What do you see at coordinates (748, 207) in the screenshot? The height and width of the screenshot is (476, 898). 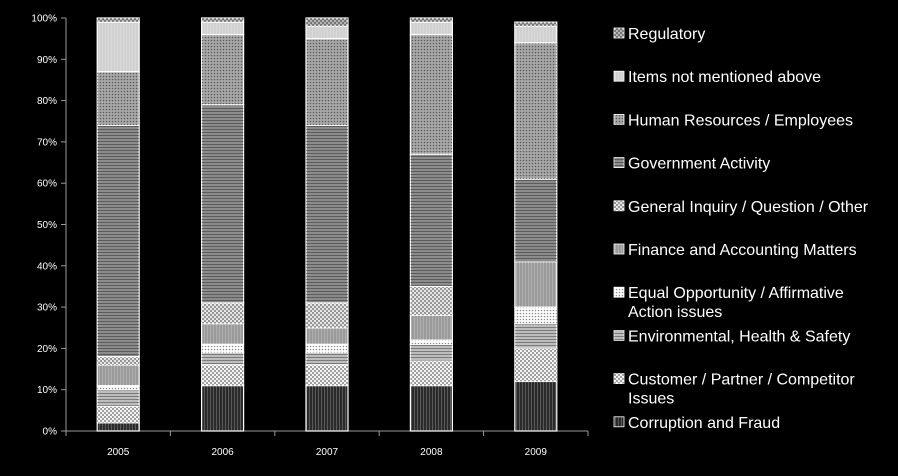 I see `legend-label: General Inquiry / Question / Other` at bounding box center [748, 207].